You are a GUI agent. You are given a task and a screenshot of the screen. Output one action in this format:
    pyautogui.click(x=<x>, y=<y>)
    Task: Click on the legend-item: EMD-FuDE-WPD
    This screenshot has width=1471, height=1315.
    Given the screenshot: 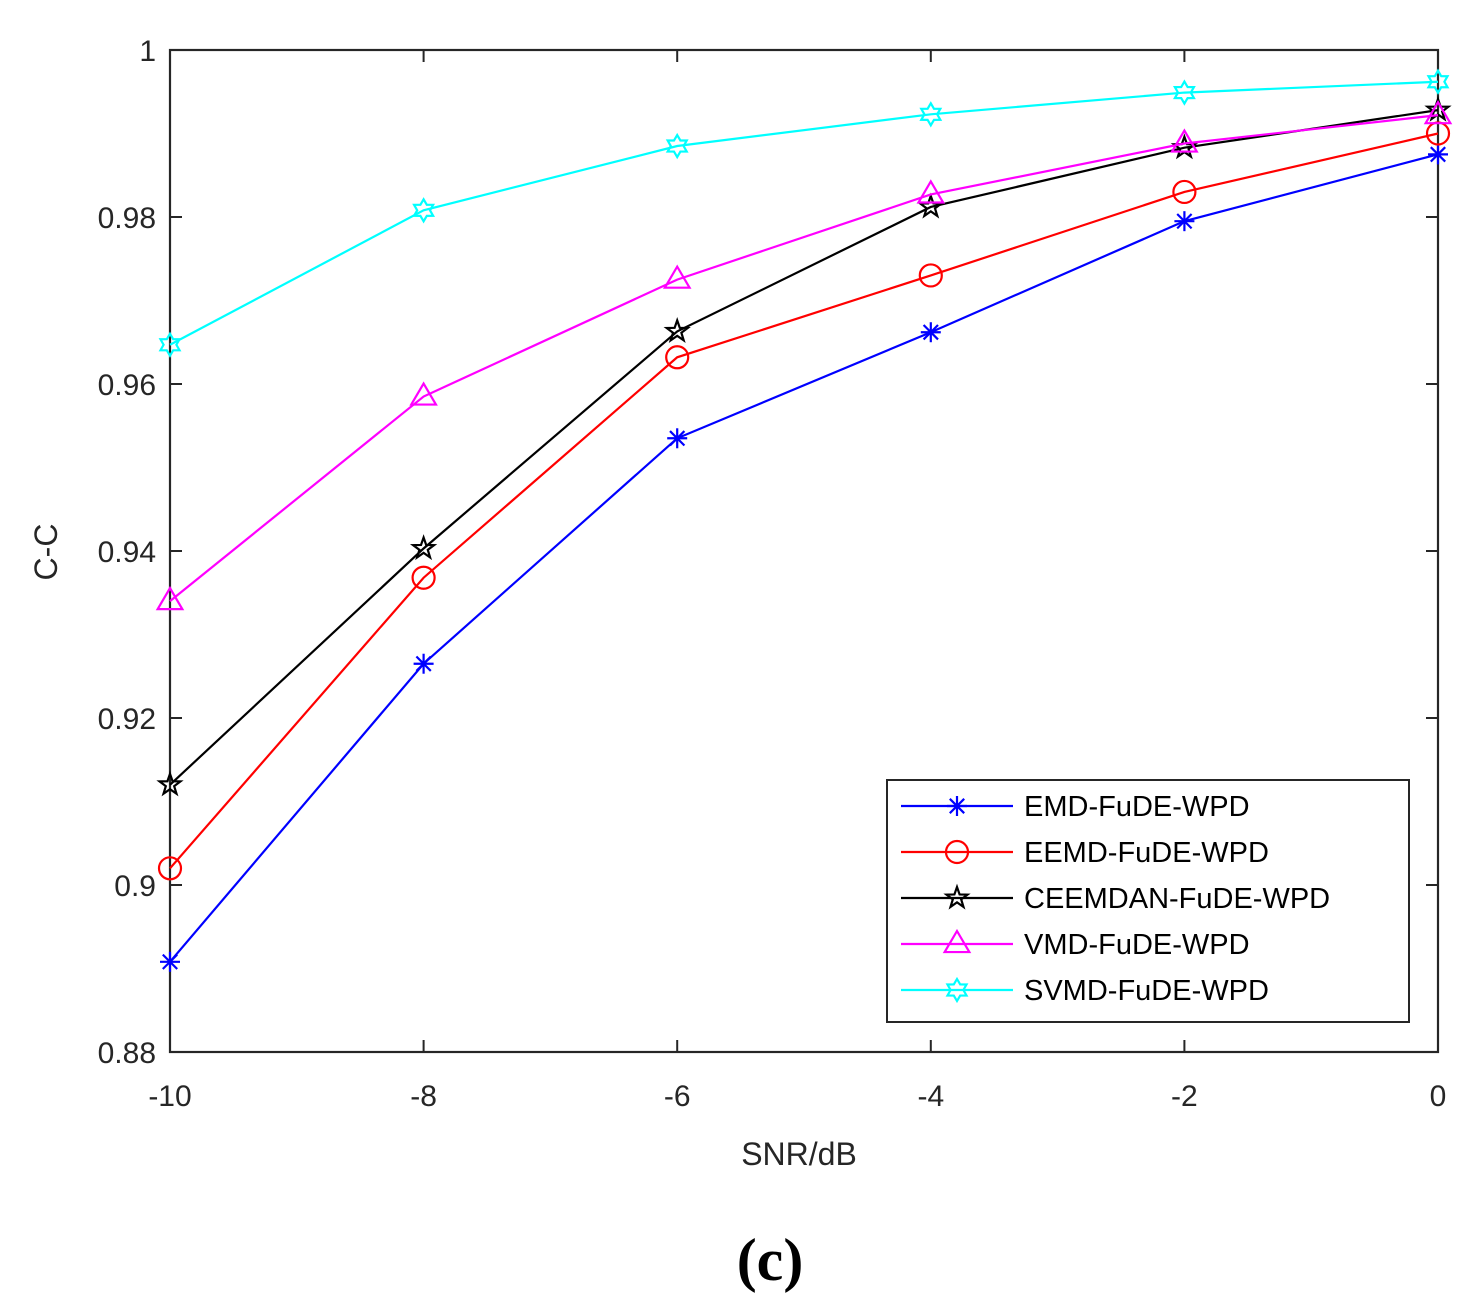 What is the action you would take?
    pyautogui.click(x=1075, y=807)
    